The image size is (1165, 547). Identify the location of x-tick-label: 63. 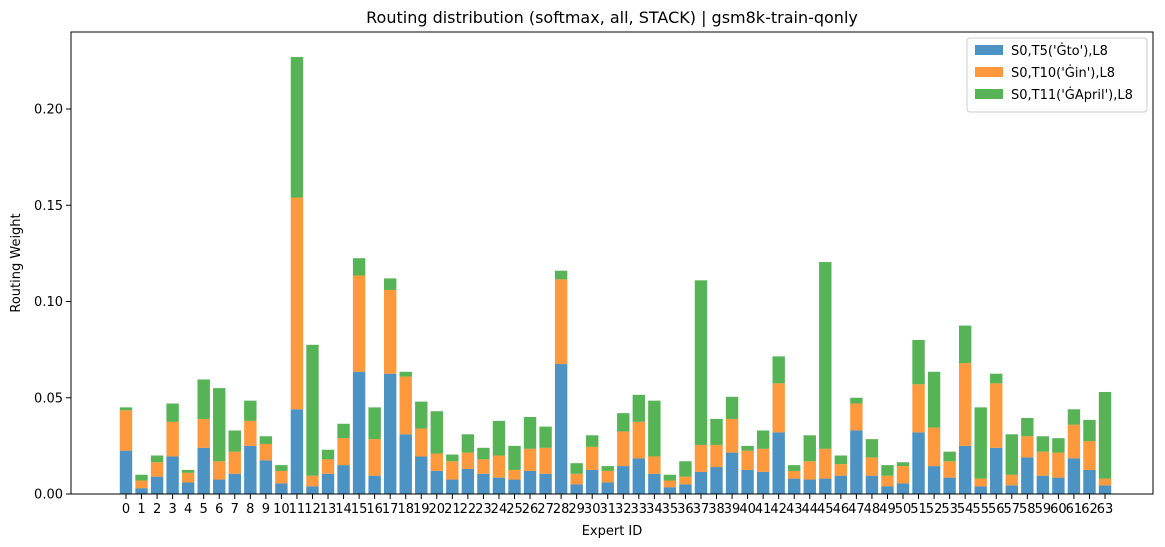
(1105, 509).